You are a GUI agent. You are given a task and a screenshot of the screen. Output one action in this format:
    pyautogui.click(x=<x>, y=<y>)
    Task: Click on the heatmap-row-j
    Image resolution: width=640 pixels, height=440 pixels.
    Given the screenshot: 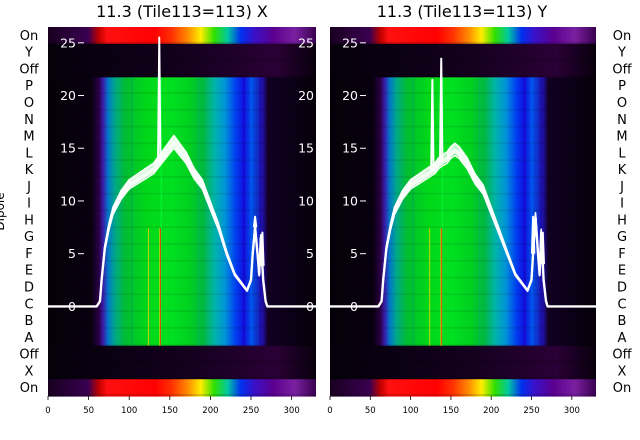 What is the action you would take?
    pyautogui.click(x=182, y=186)
    